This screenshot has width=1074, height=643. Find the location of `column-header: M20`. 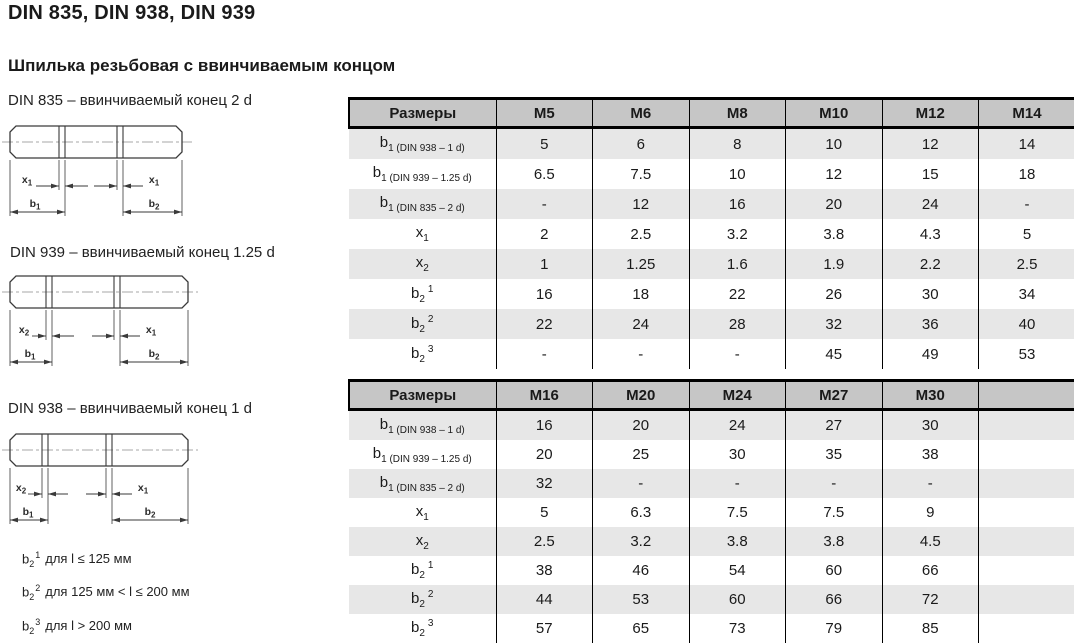

column-header: M20 is located at coordinates (640, 395).